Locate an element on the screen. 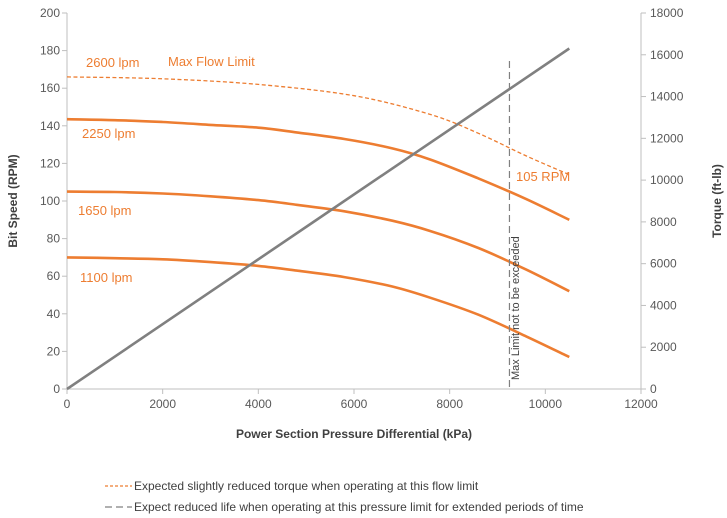  y2-tick-label: 12000 is located at coordinates (667, 138).